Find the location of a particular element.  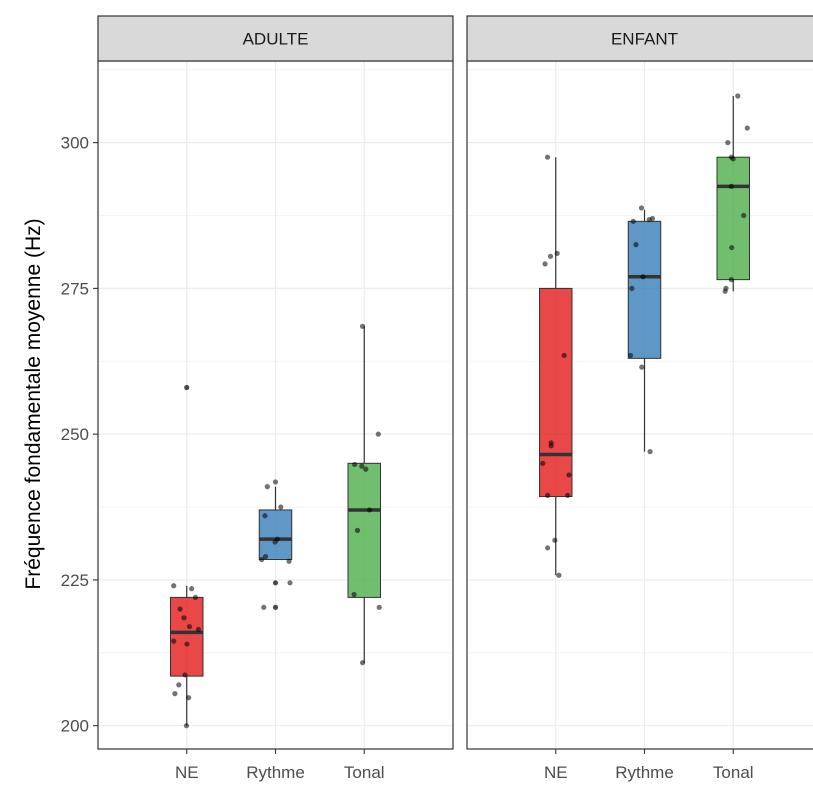

box-adulte-rythme is located at coordinates (275, 544).